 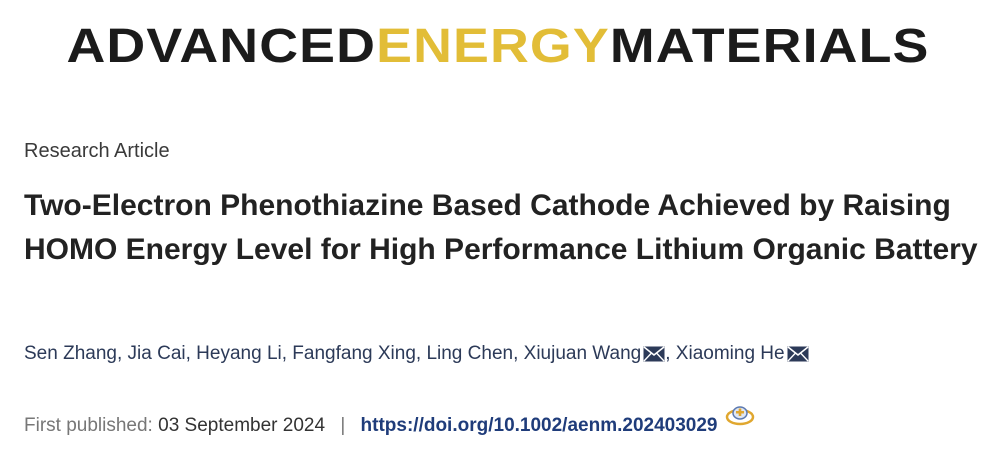 I want to click on author-link: Heyang Li, so click(x=239, y=353).